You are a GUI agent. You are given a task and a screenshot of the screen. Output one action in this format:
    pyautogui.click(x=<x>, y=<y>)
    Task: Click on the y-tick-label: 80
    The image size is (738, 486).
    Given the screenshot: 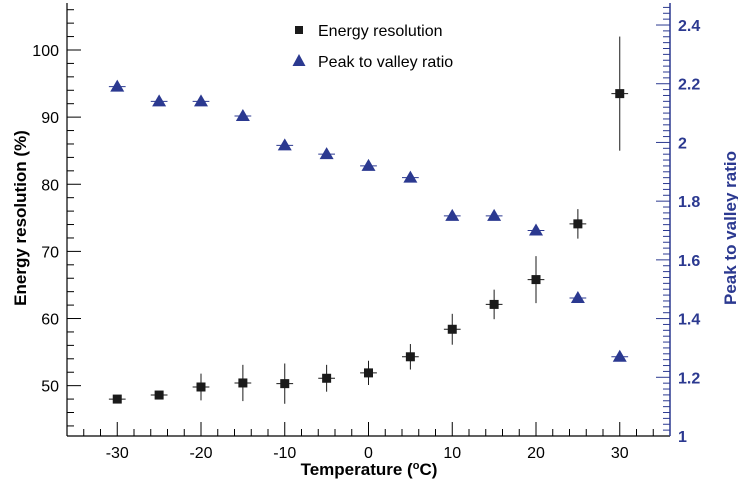 What is the action you would take?
    pyautogui.click(x=50, y=185)
    